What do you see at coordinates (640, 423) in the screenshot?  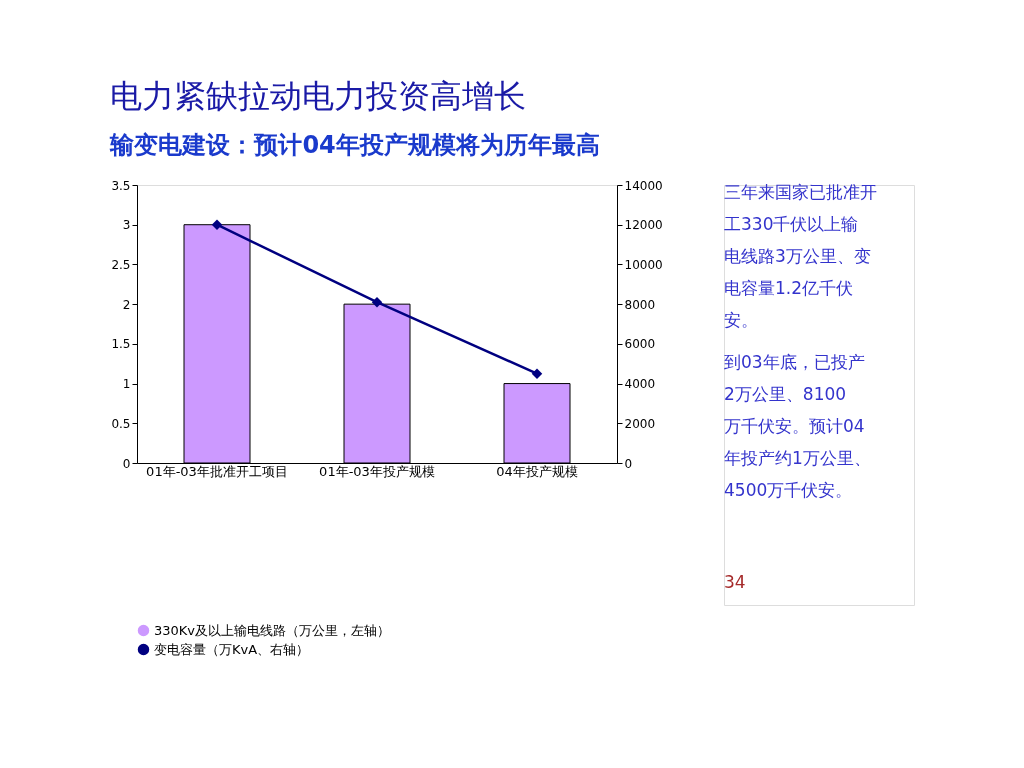 I see `y2-tick-label: 2000` at bounding box center [640, 423].